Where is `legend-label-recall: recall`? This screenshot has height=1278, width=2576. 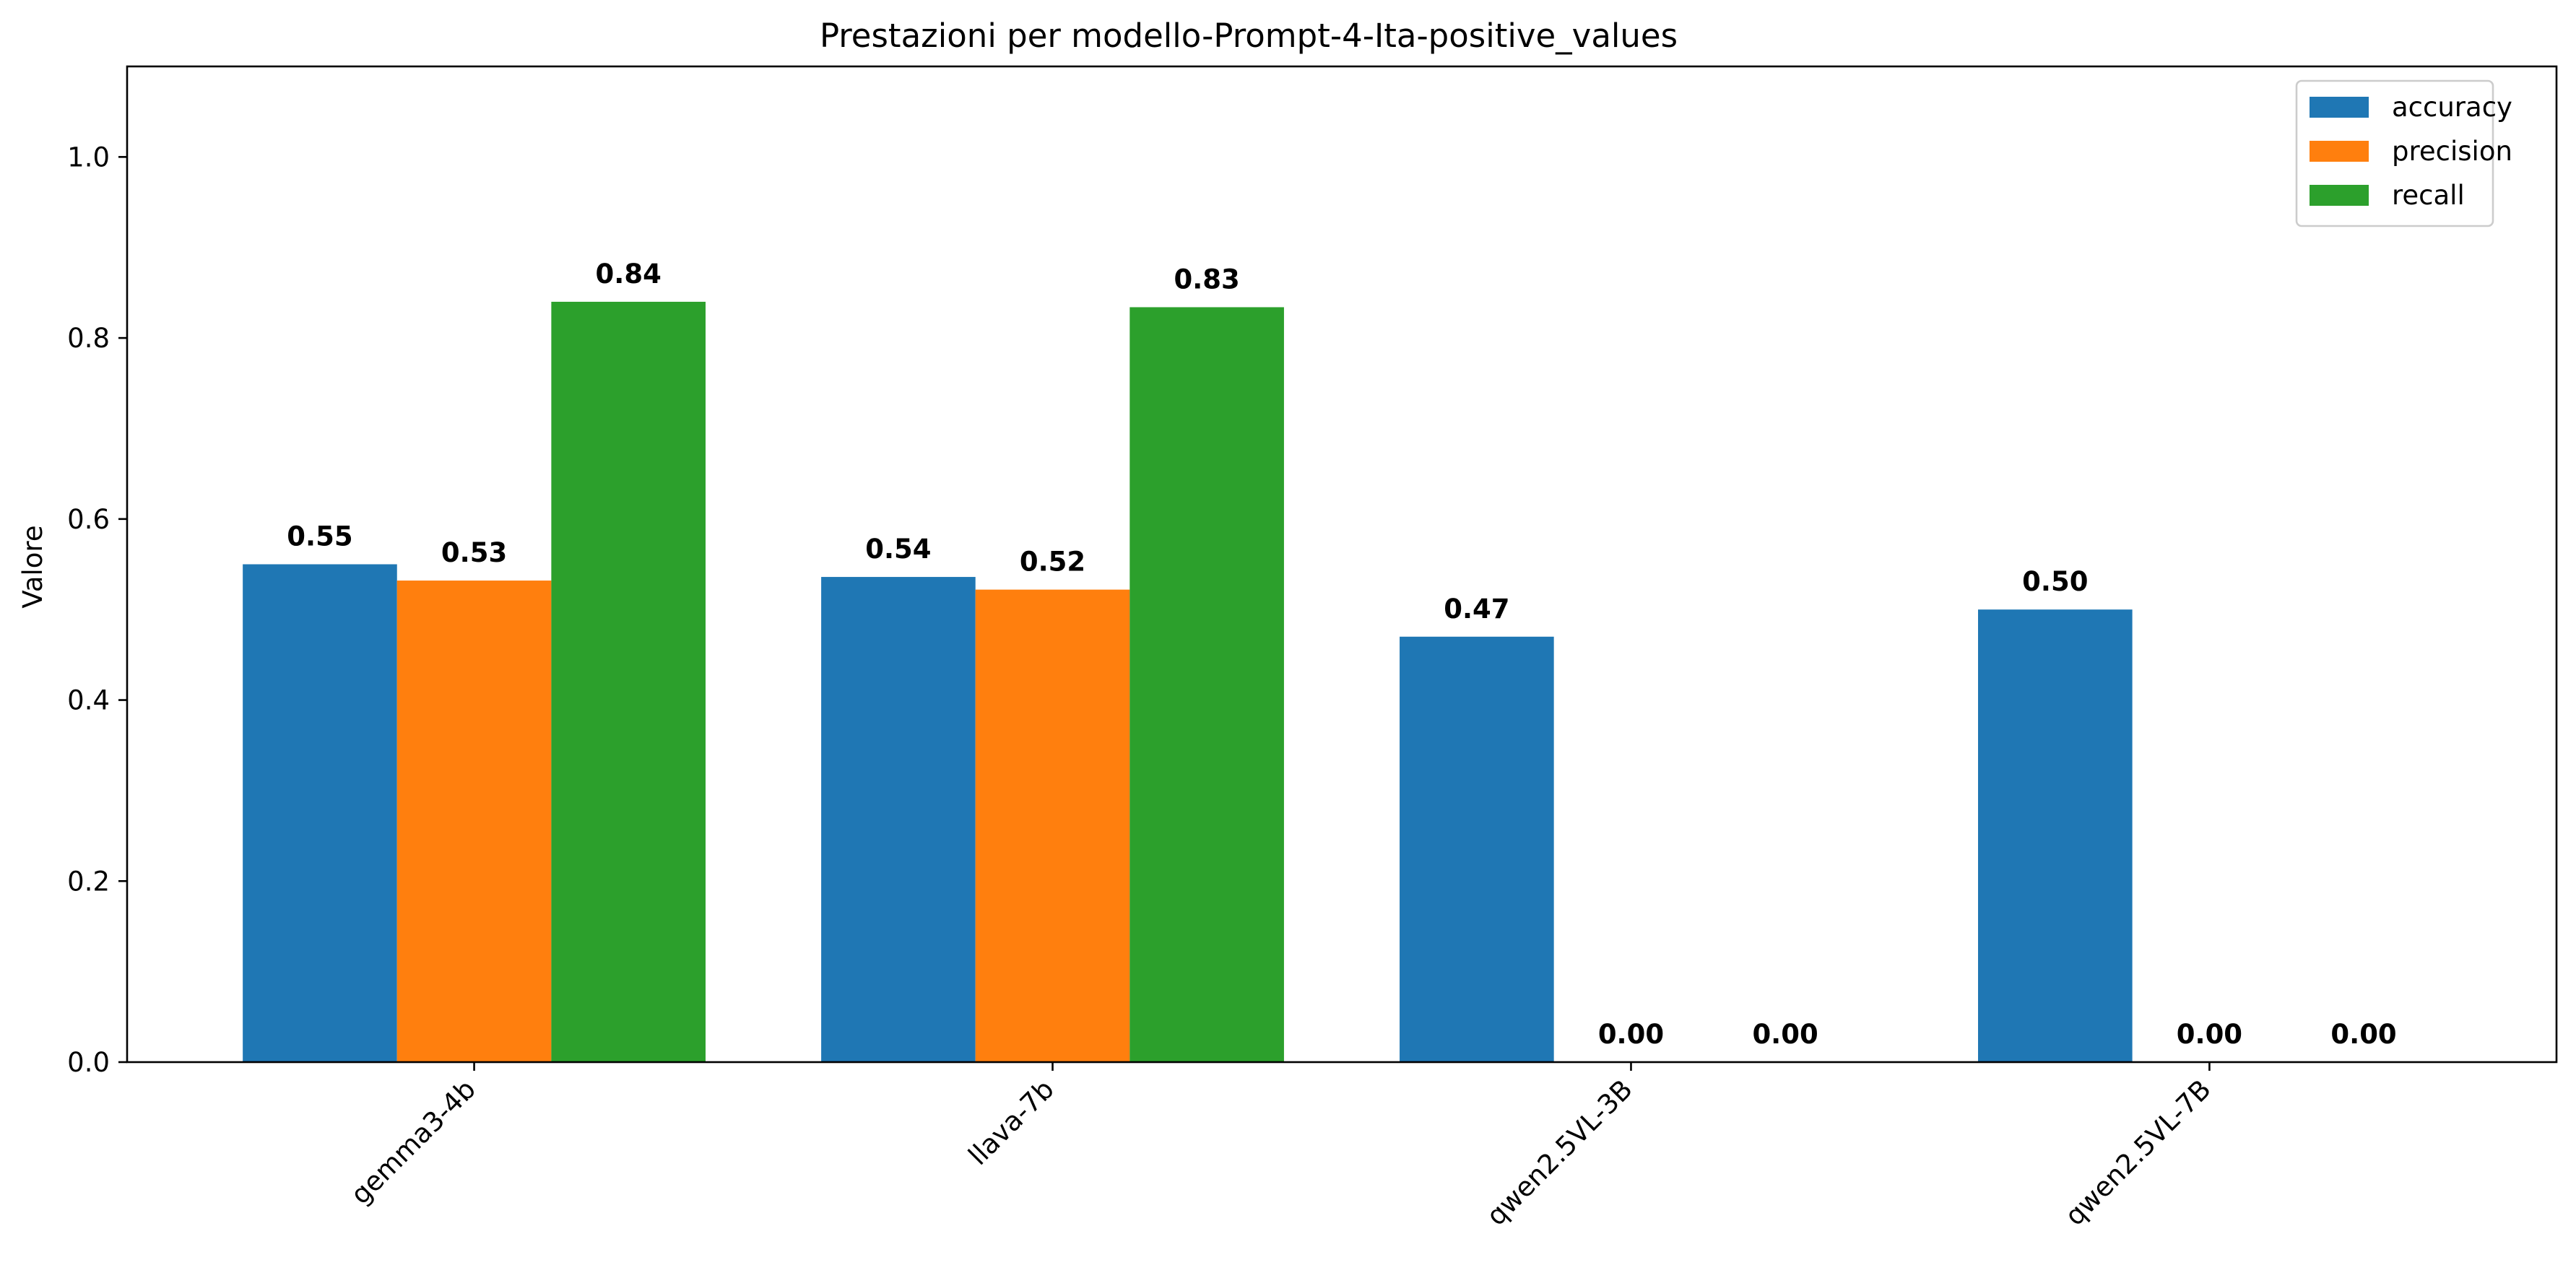 legend-label-recall: recall is located at coordinates (2428, 195).